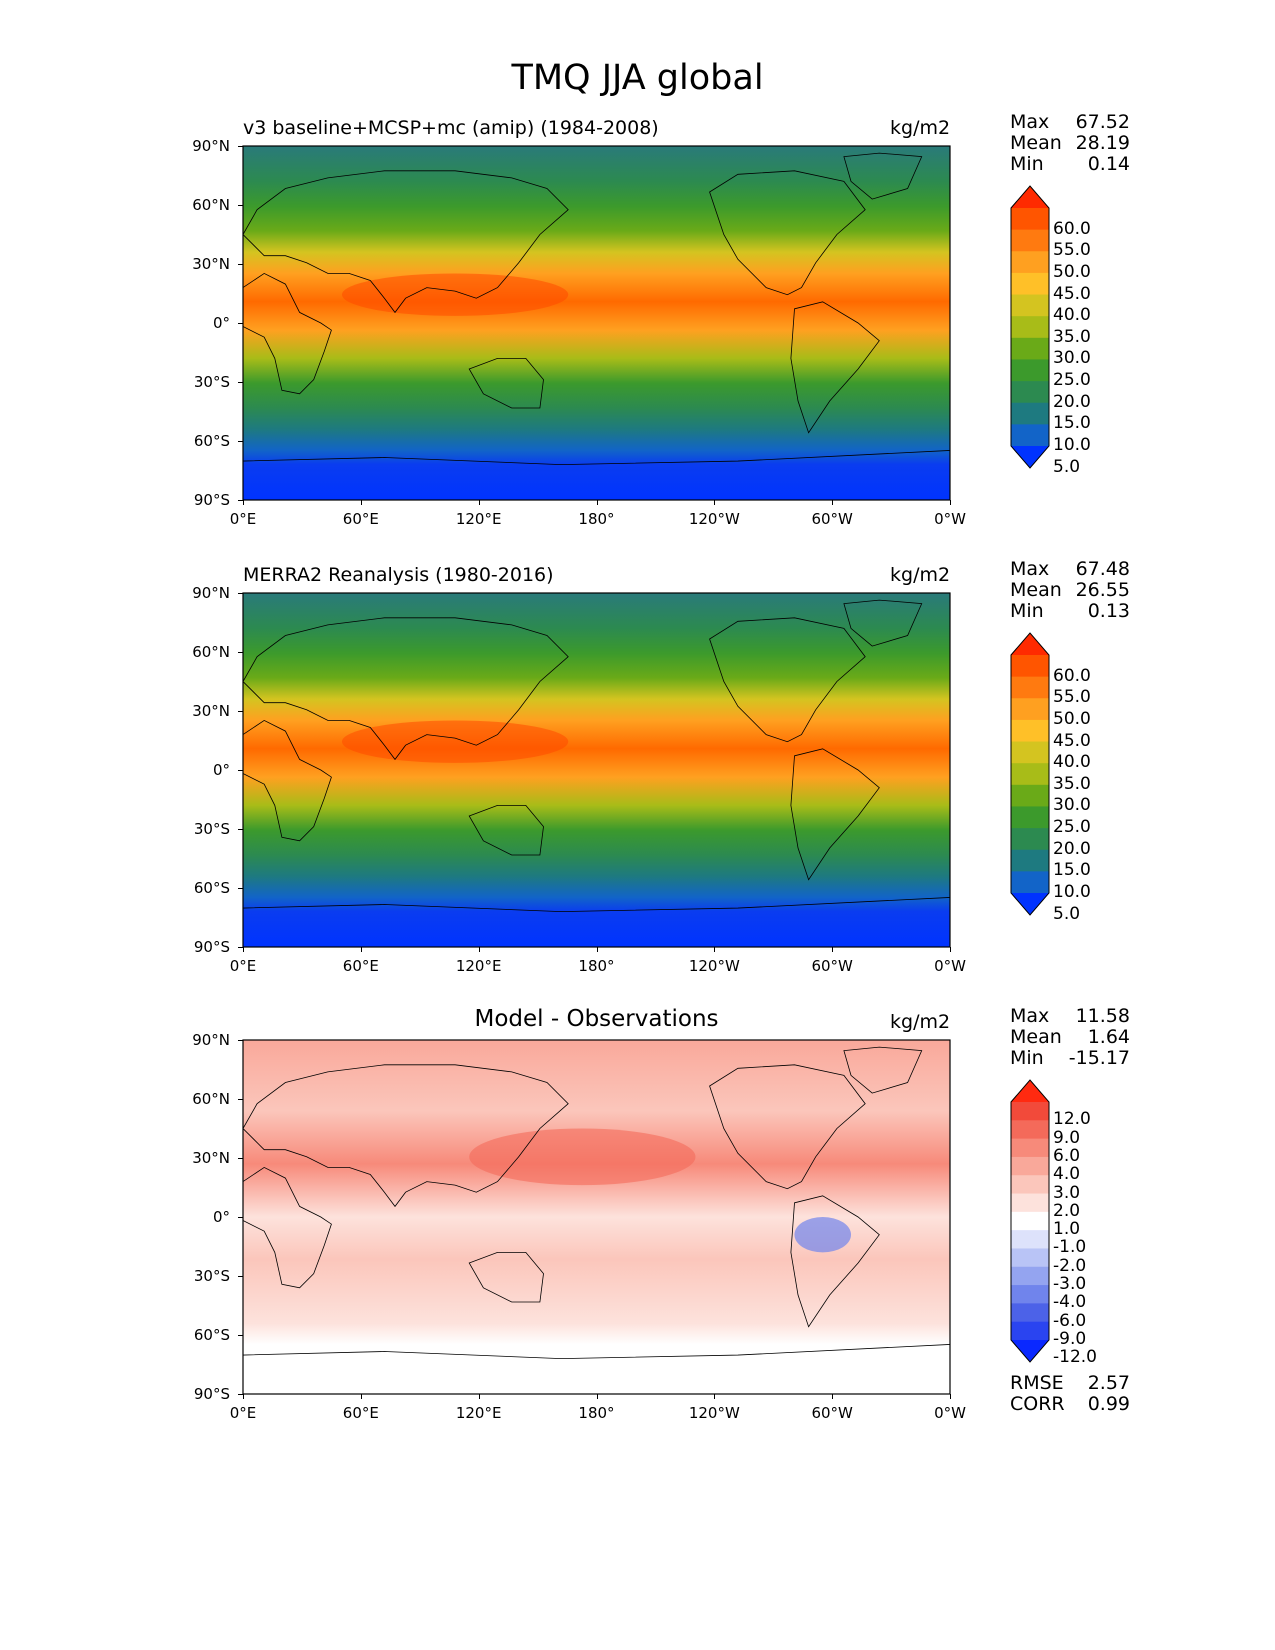 This screenshot has width=1275, height=1650. What do you see at coordinates (596, 519) in the screenshot?
I see `lon-tick-label: 180°` at bounding box center [596, 519].